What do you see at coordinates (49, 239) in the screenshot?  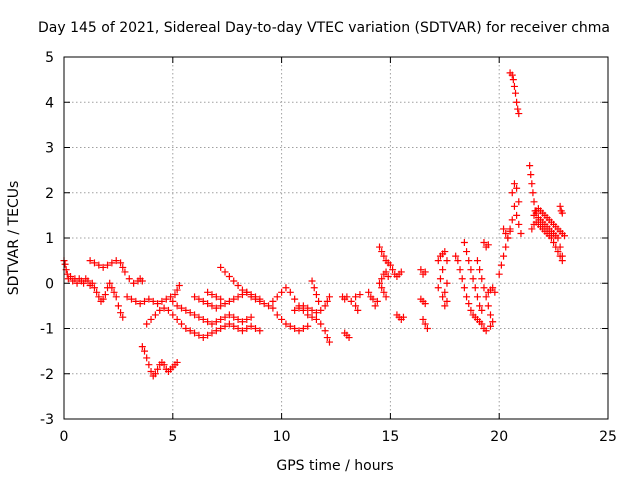 I see `y-tick-label: 1` at bounding box center [49, 239].